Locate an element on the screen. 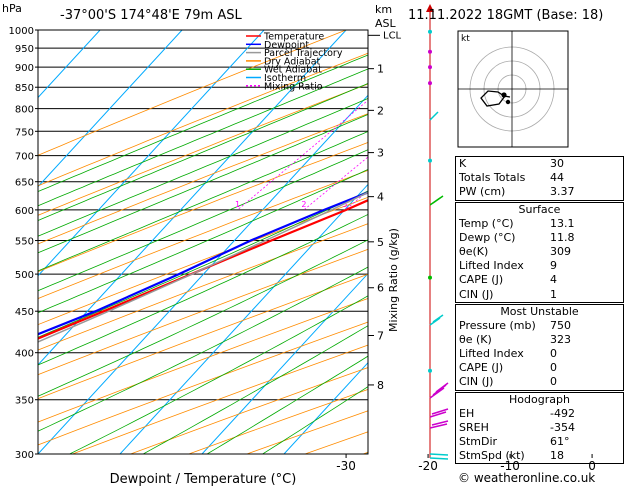  pressure-tick-label: 700 is located at coordinates (24, 157).